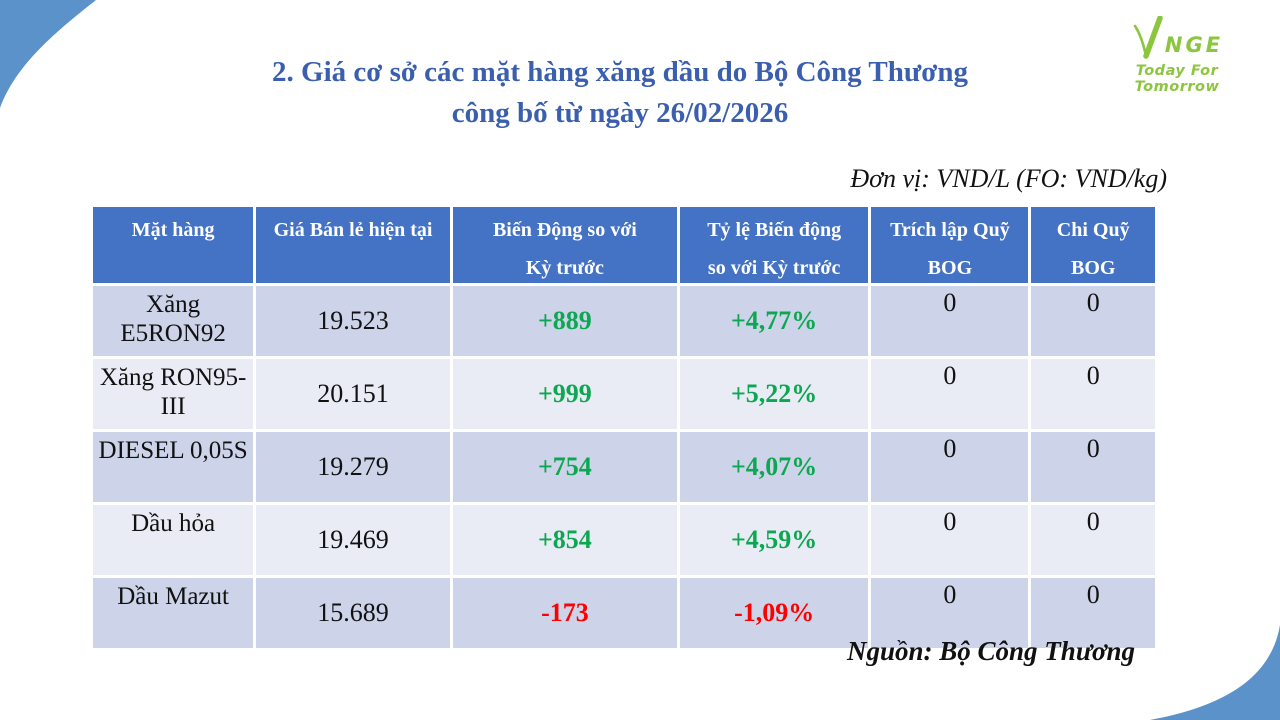 The image size is (1280, 720). Describe the element at coordinates (774, 245) in the screenshot. I see `column-header: Tỷ lệ Biến động so với Kỳ trước` at that location.